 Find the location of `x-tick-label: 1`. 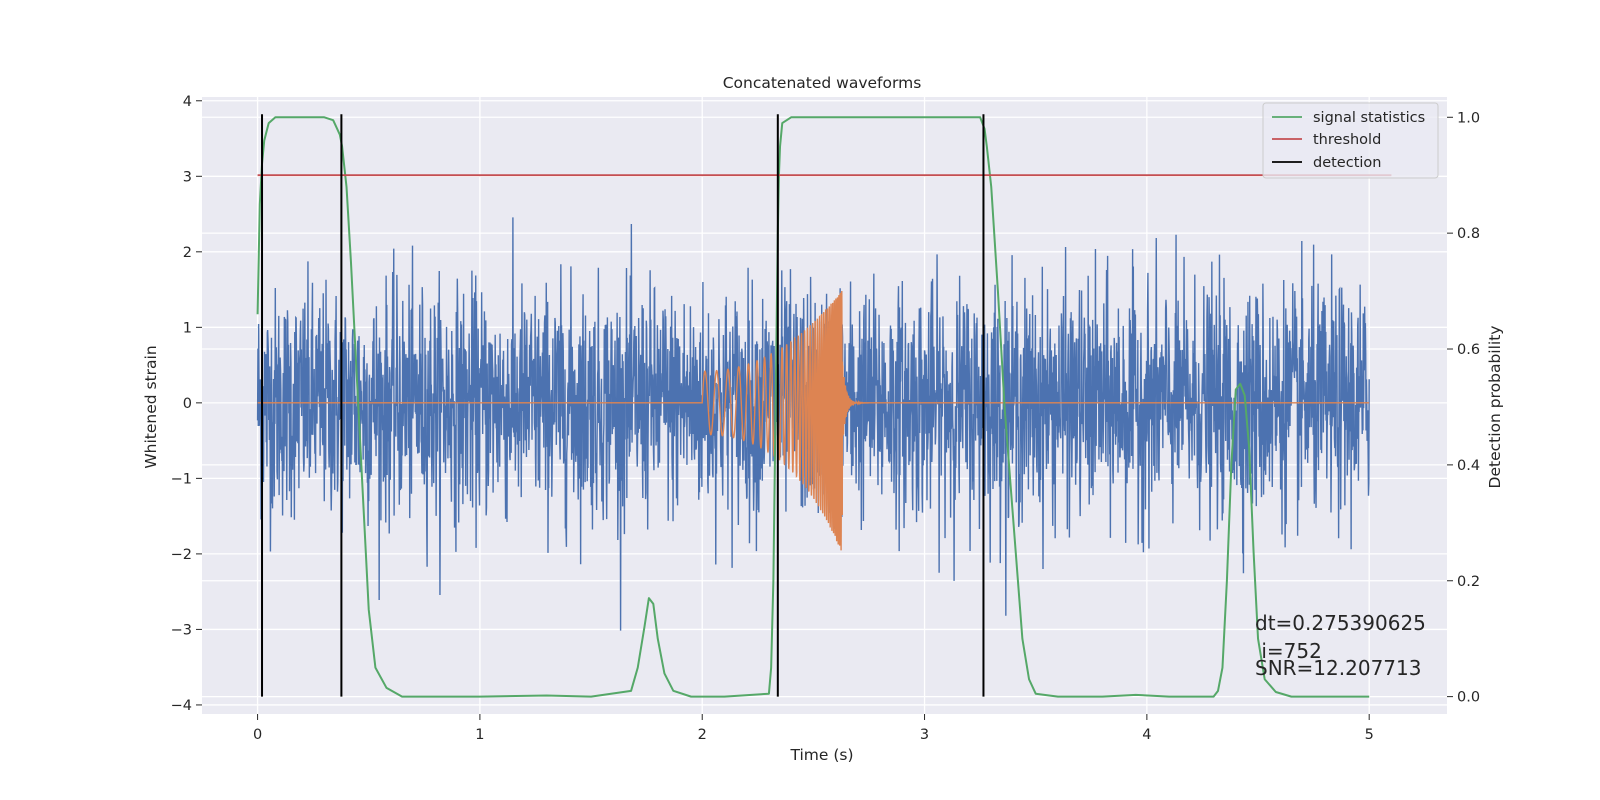

x-tick-label: 1 is located at coordinates (479, 735).